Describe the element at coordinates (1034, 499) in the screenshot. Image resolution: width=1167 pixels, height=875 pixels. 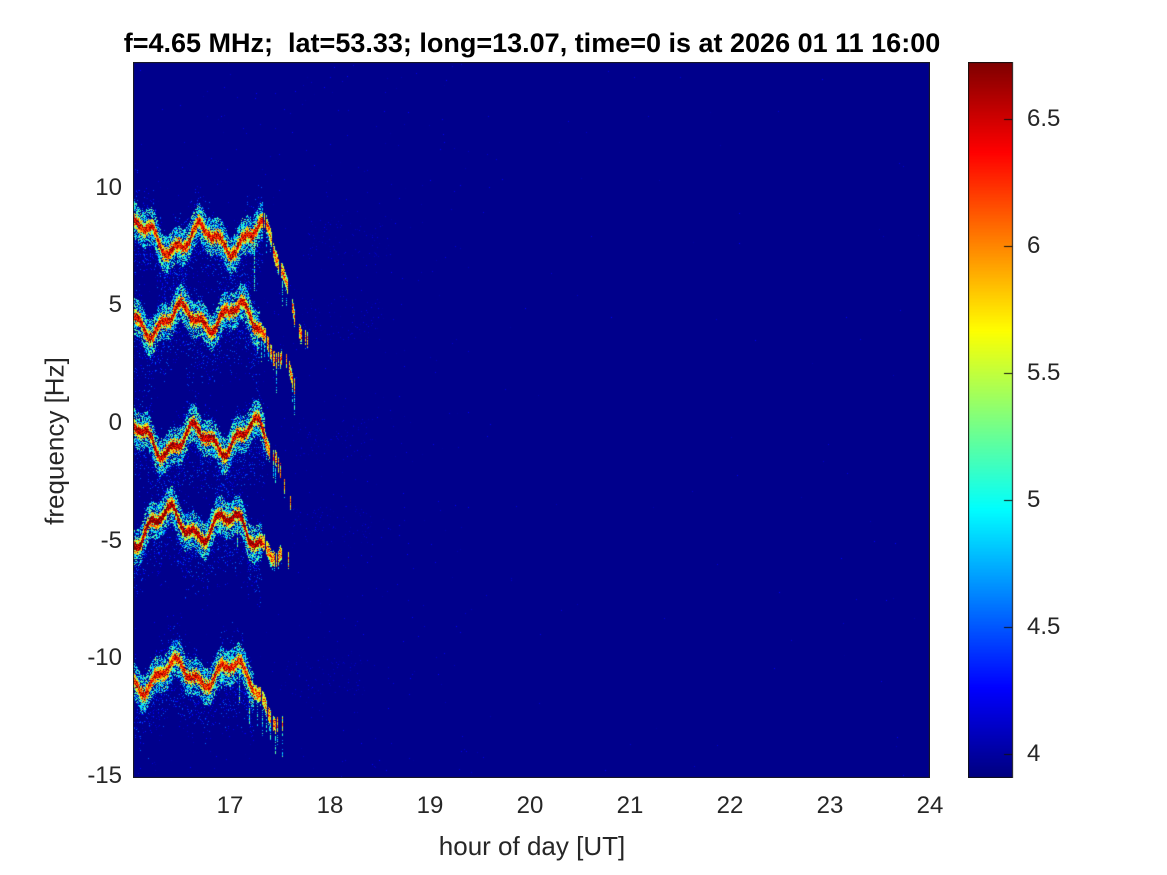
I see `colorbar-tick-label: 5` at that location.